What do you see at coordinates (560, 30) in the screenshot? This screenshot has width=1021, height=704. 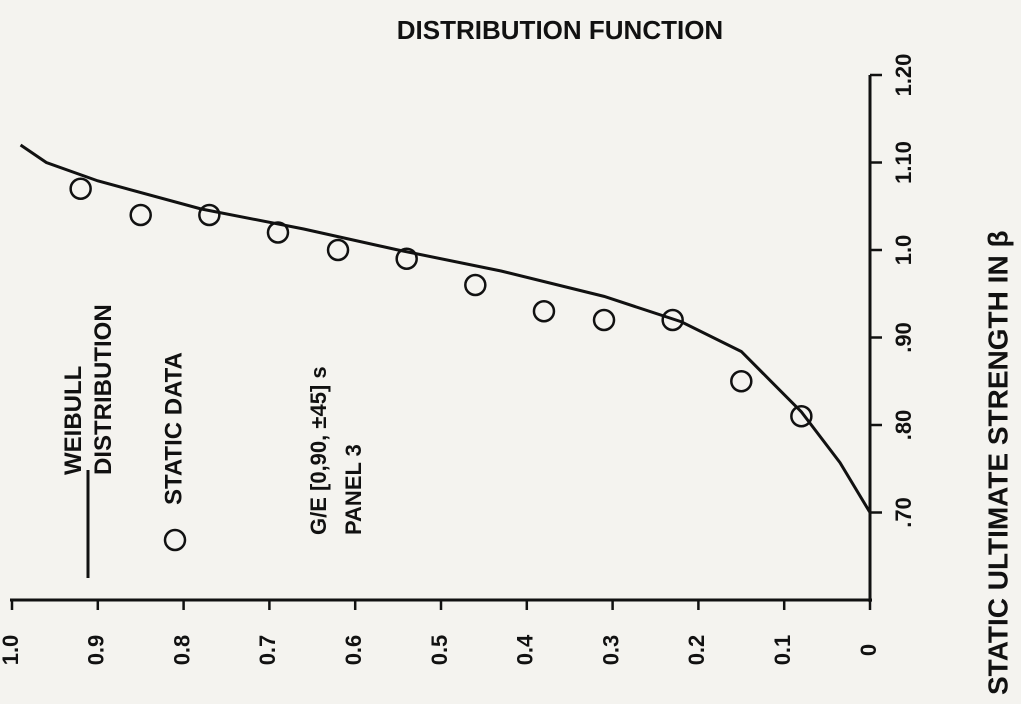 I see `chart-title: DISTRIBUTION FUNCTION` at bounding box center [560, 30].